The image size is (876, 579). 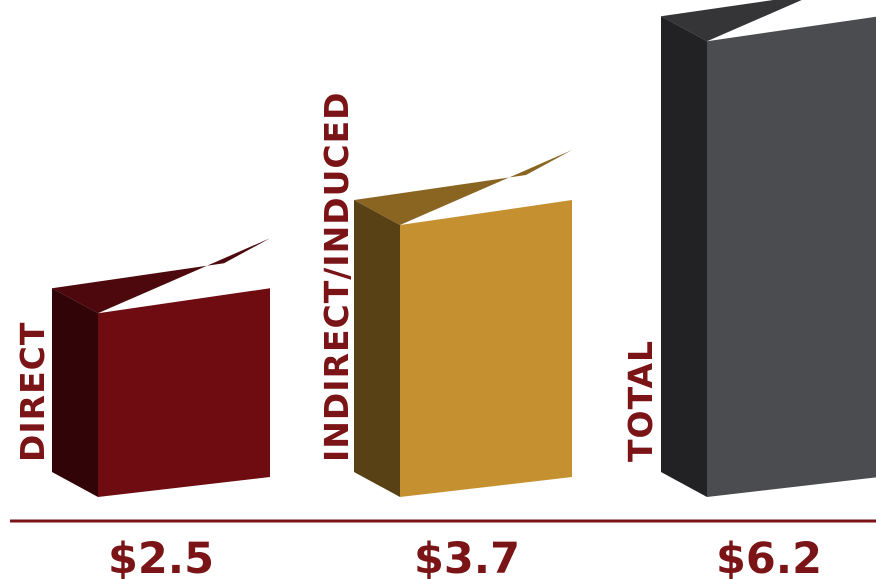 I want to click on category-label-direct: DIRECT, so click(x=32, y=392).